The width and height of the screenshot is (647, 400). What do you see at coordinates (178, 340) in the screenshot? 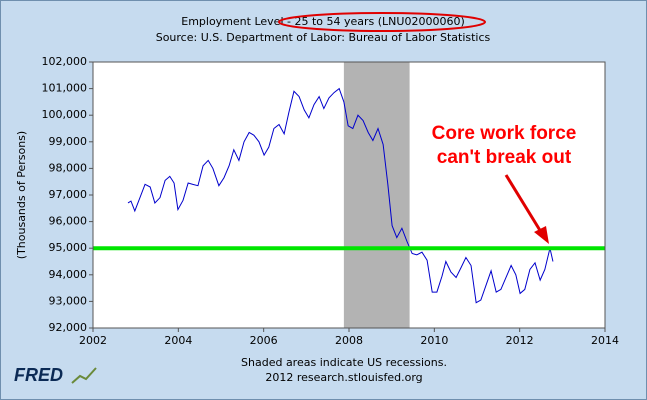
I see `x-tick-label: 2004` at bounding box center [178, 340].